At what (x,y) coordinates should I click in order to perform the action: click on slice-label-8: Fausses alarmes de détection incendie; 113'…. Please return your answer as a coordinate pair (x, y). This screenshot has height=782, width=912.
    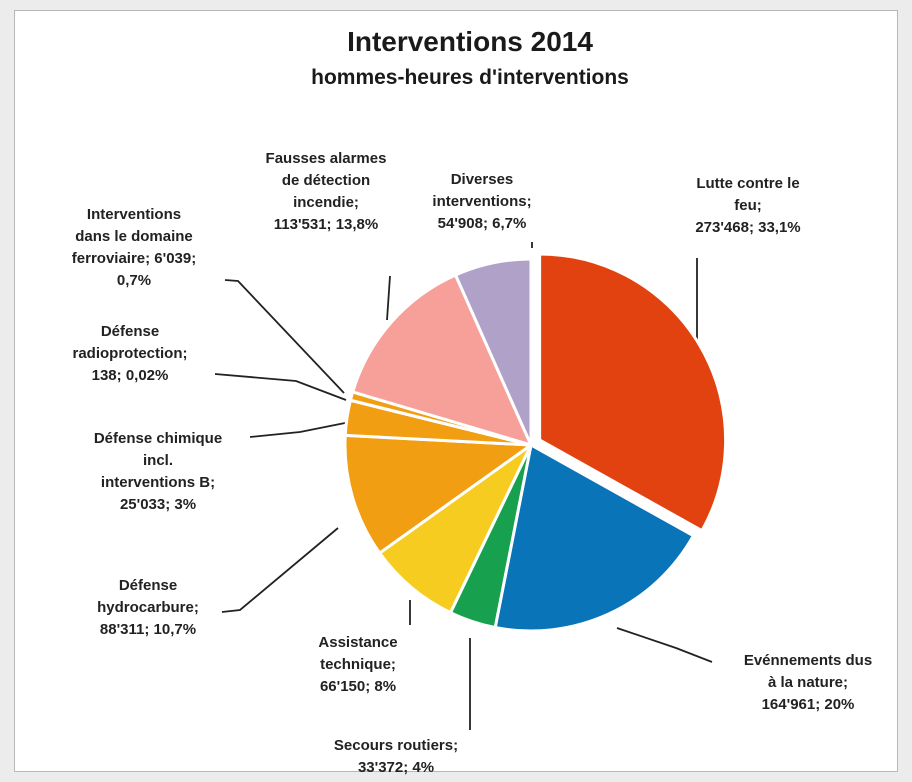
    Looking at the image, I should click on (326, 191).